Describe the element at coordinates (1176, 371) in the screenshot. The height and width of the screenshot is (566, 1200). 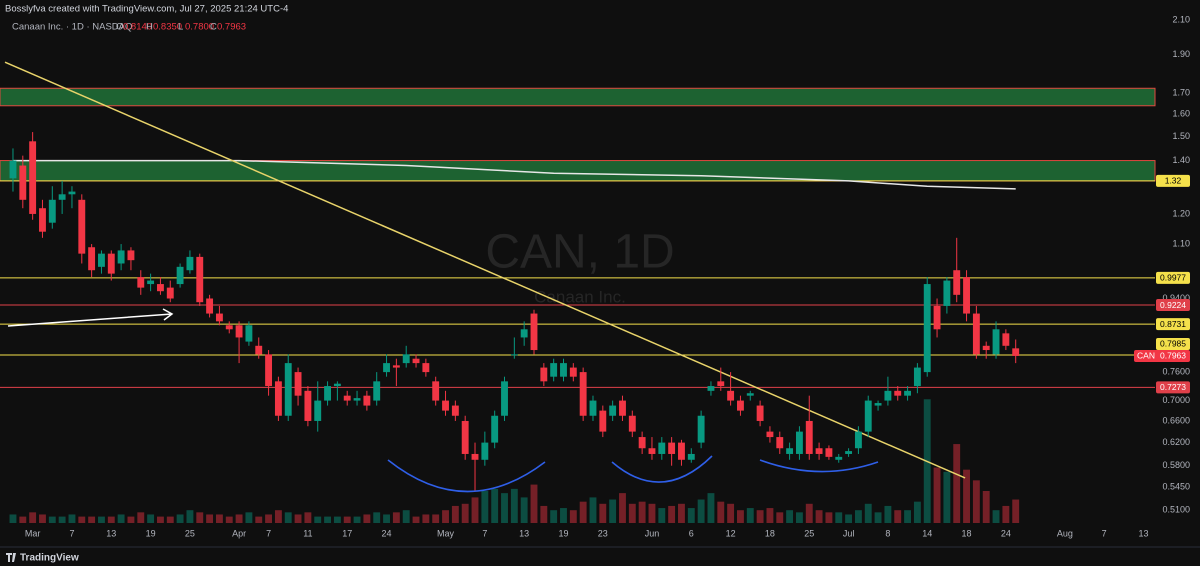
I see `y-tick-label: 0.7600` at that location.